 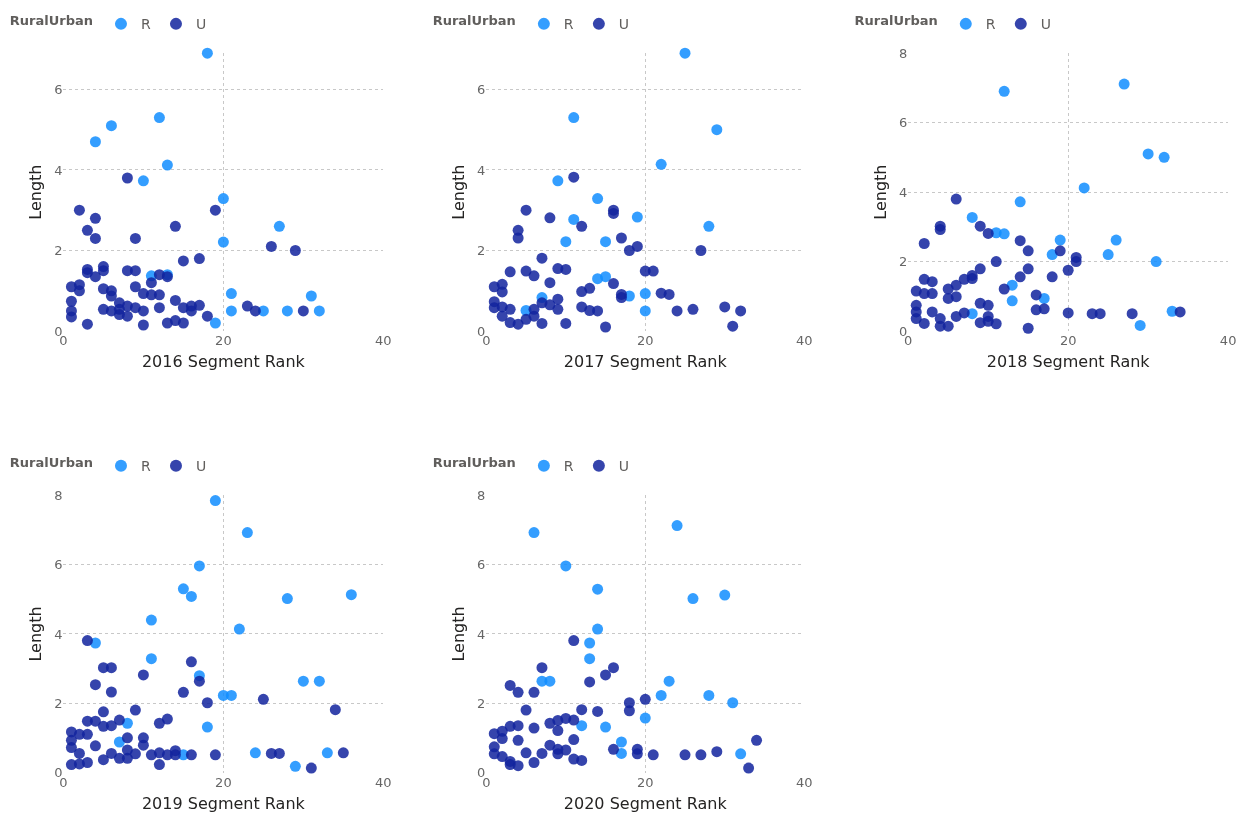 What do you see at coordinates (223, 361) in the screenshot?
I see `x-axis-title: 2016 Segment Rank` at bounding box center [223, 361].